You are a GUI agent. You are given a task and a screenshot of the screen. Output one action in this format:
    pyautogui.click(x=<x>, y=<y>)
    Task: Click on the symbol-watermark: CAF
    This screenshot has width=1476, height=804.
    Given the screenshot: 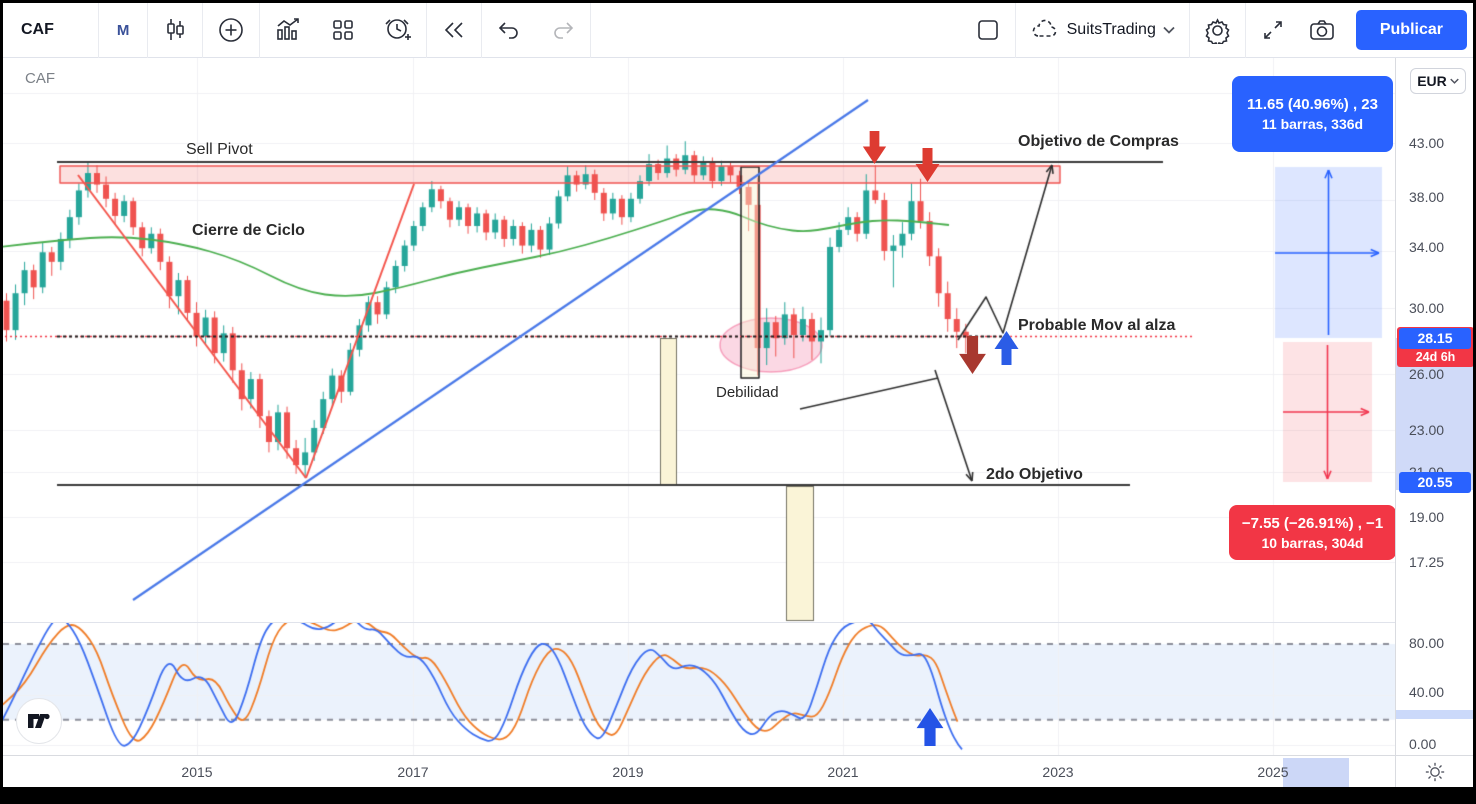 What is the action you would take?
    pyautogui.click(x=40, y=78)
    